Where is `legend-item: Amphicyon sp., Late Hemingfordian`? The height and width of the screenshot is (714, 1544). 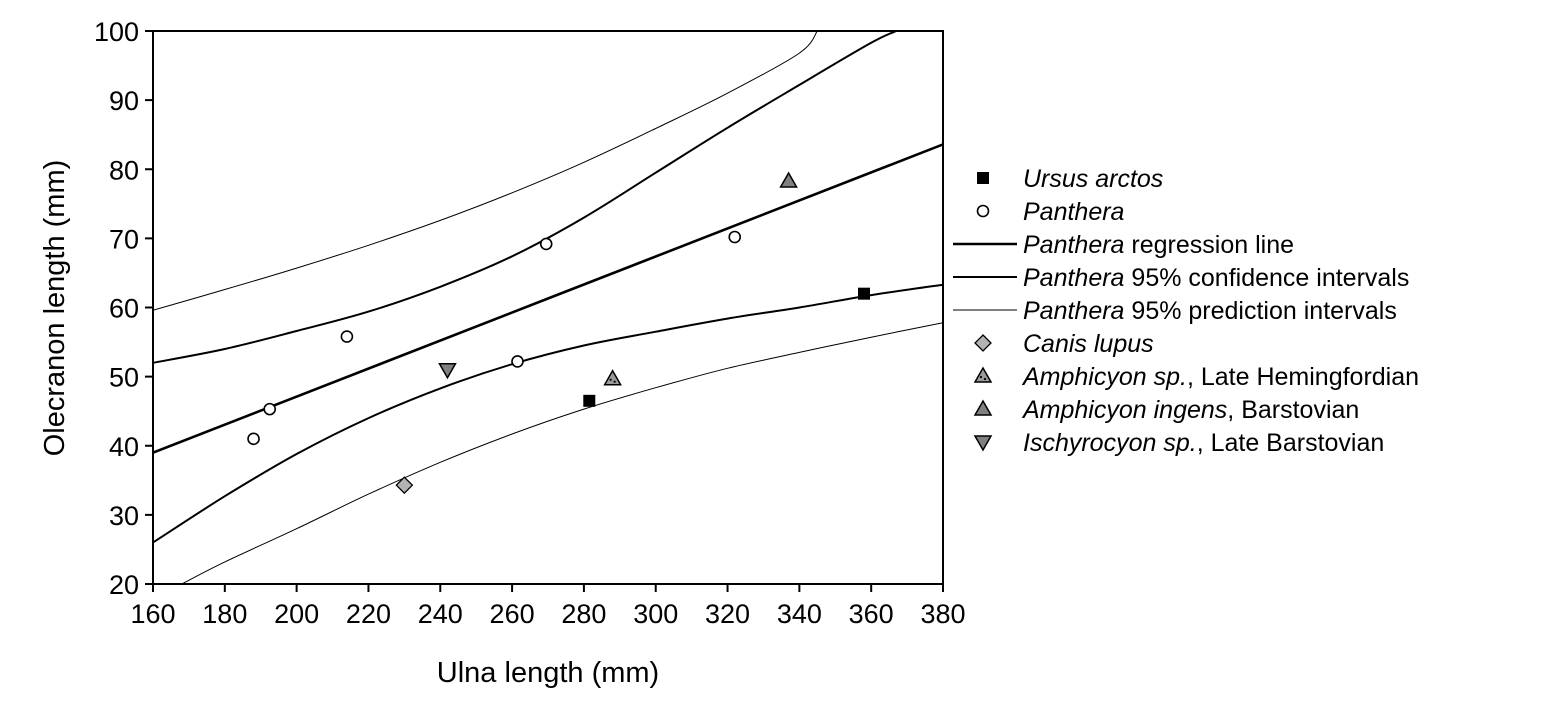
legend-item: Amphicyon sp., Late Hemingfordian is located at coordinates (1196, 377).